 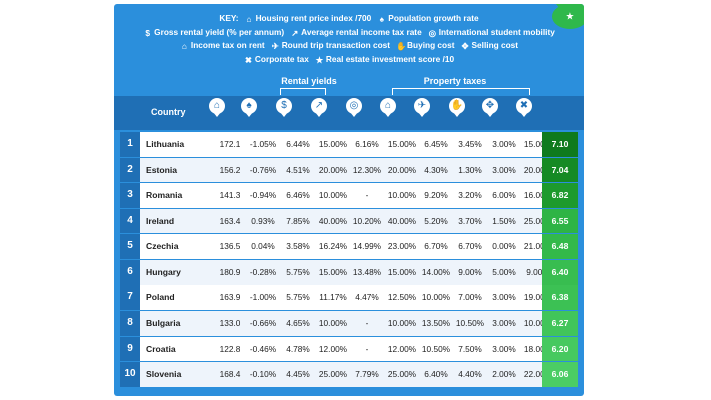 I want to click on table-cell: -0.94%, so click(x=263, y=195).